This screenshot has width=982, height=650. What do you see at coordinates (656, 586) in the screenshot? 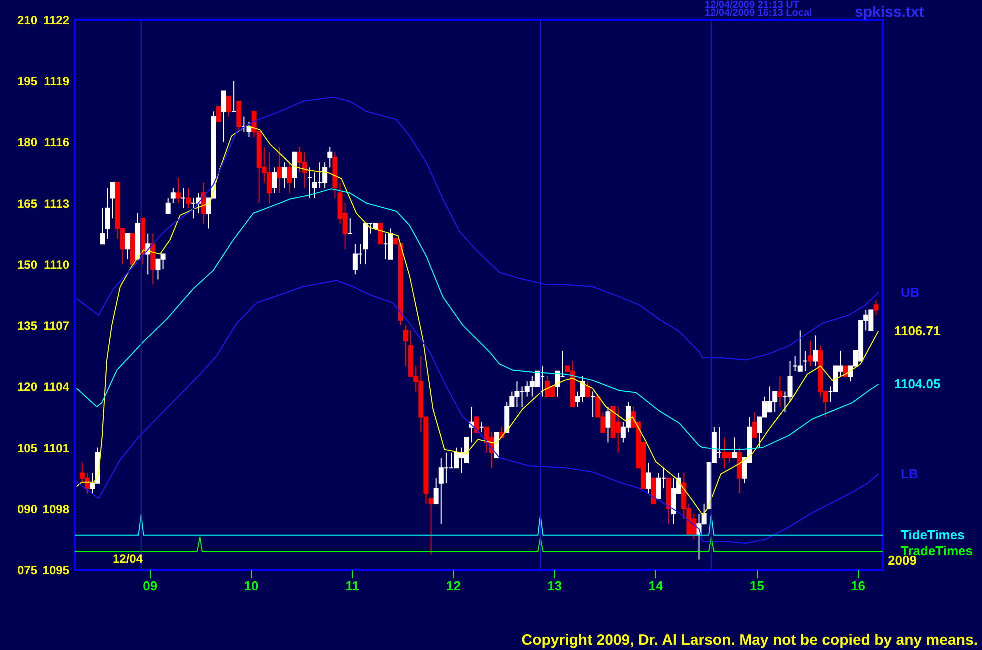
I see `x-tick-label: 14` at bounding box center [656, 586].